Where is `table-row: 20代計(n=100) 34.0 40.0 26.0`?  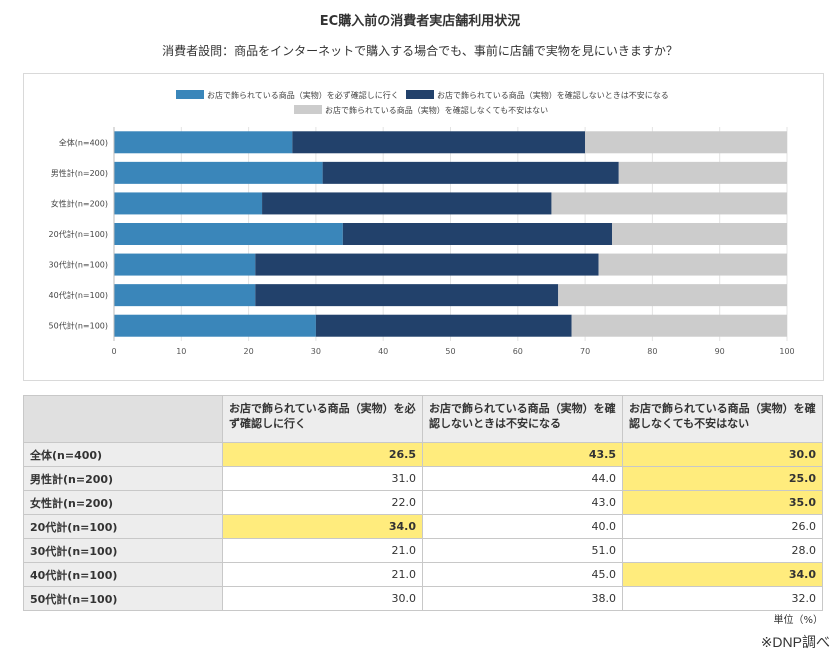 table-row: 20代計(n=100) 34.0 40.0 26.0 is located at coordinates (423, 526).